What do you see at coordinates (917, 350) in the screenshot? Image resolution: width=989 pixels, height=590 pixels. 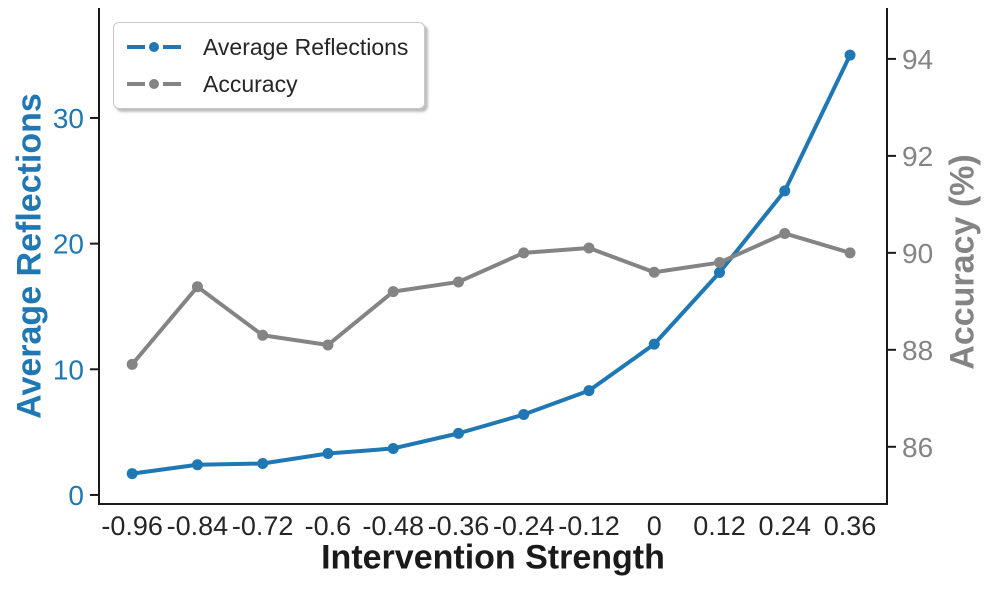 I see `right-tick-label: 88` at bounding box center [917, 350].